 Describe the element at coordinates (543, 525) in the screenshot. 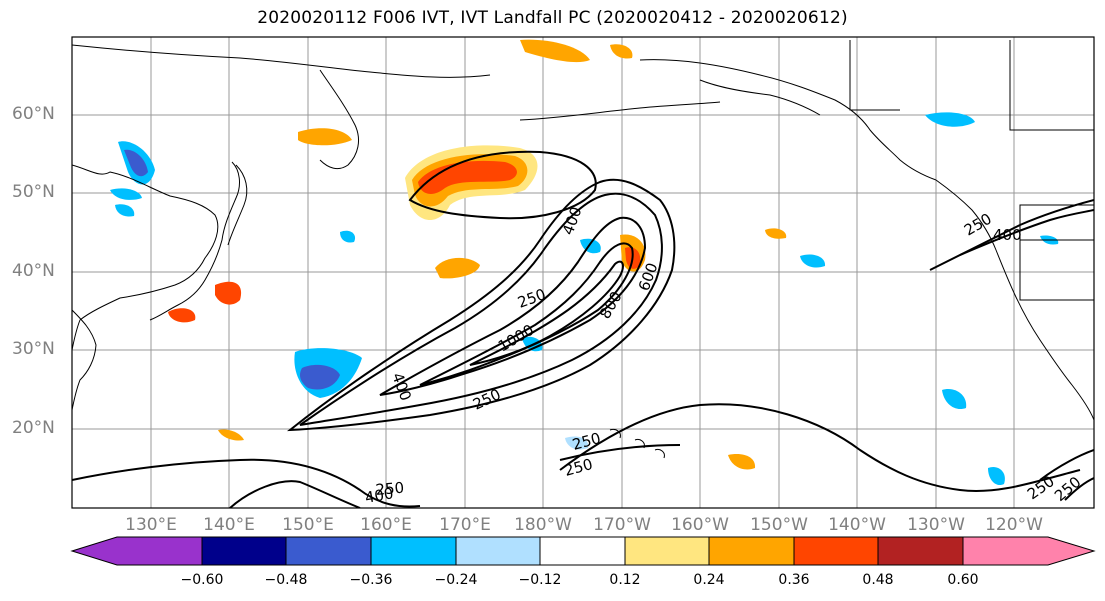

I see `lon-label: 180°W` at that location.